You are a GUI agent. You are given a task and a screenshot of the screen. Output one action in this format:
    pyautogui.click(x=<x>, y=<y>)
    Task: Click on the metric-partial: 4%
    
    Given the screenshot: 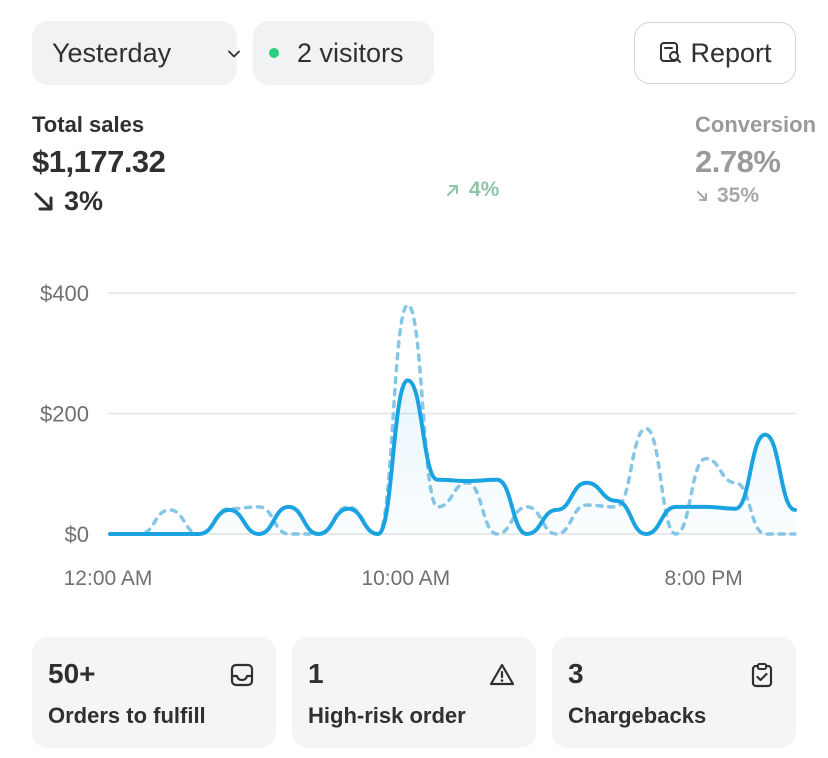 What is the action you would take?
    pyautogui.click(x=472, y=190)
    